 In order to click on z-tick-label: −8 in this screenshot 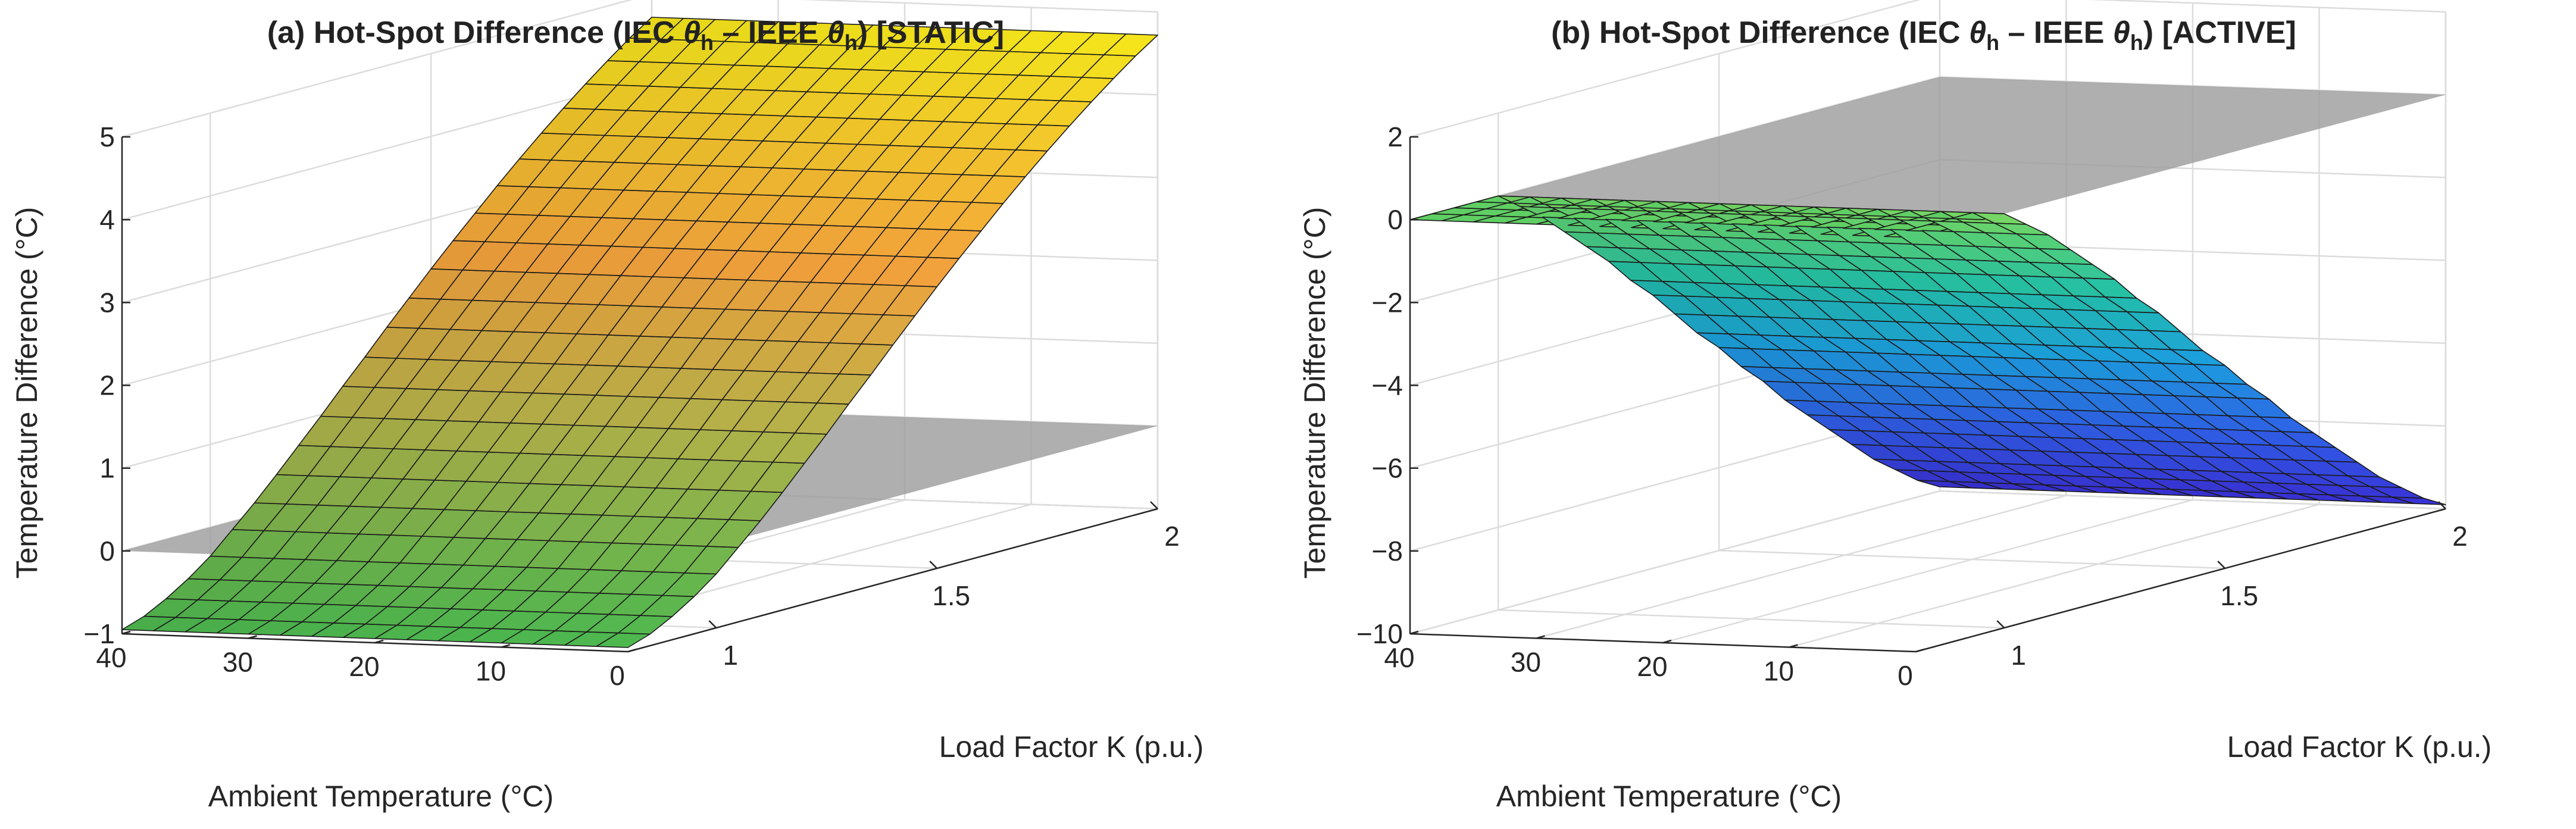, I will do `click(1387, 551)`.